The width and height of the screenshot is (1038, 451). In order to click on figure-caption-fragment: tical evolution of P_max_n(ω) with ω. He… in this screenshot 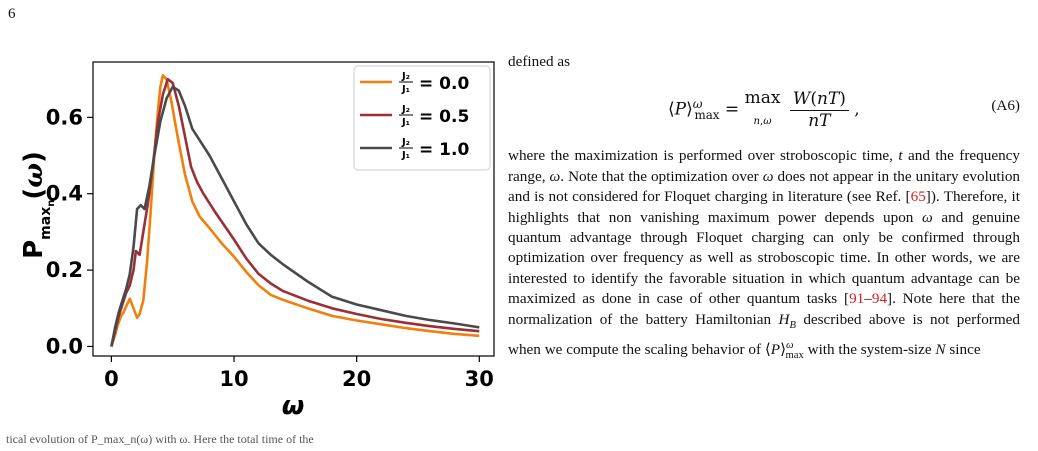, I will do `click(160, 439)`.